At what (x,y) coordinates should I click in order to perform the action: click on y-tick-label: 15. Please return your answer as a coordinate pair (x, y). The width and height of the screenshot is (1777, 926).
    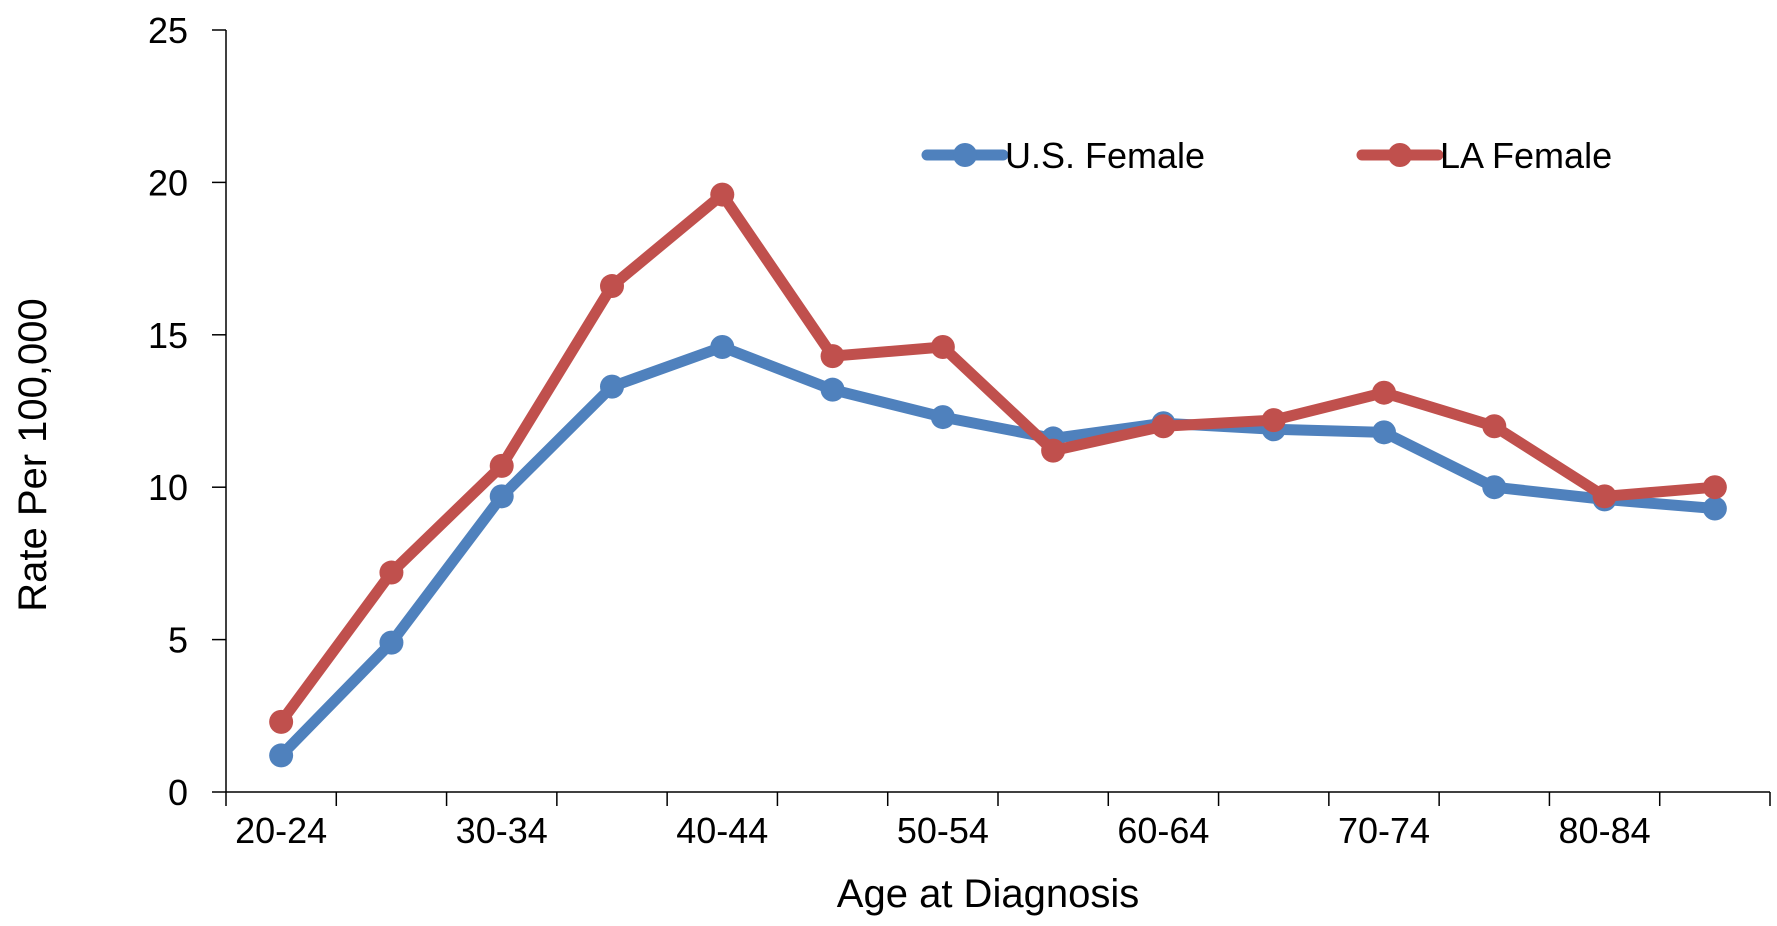
    Looking at the image, I should click on (168, 335).